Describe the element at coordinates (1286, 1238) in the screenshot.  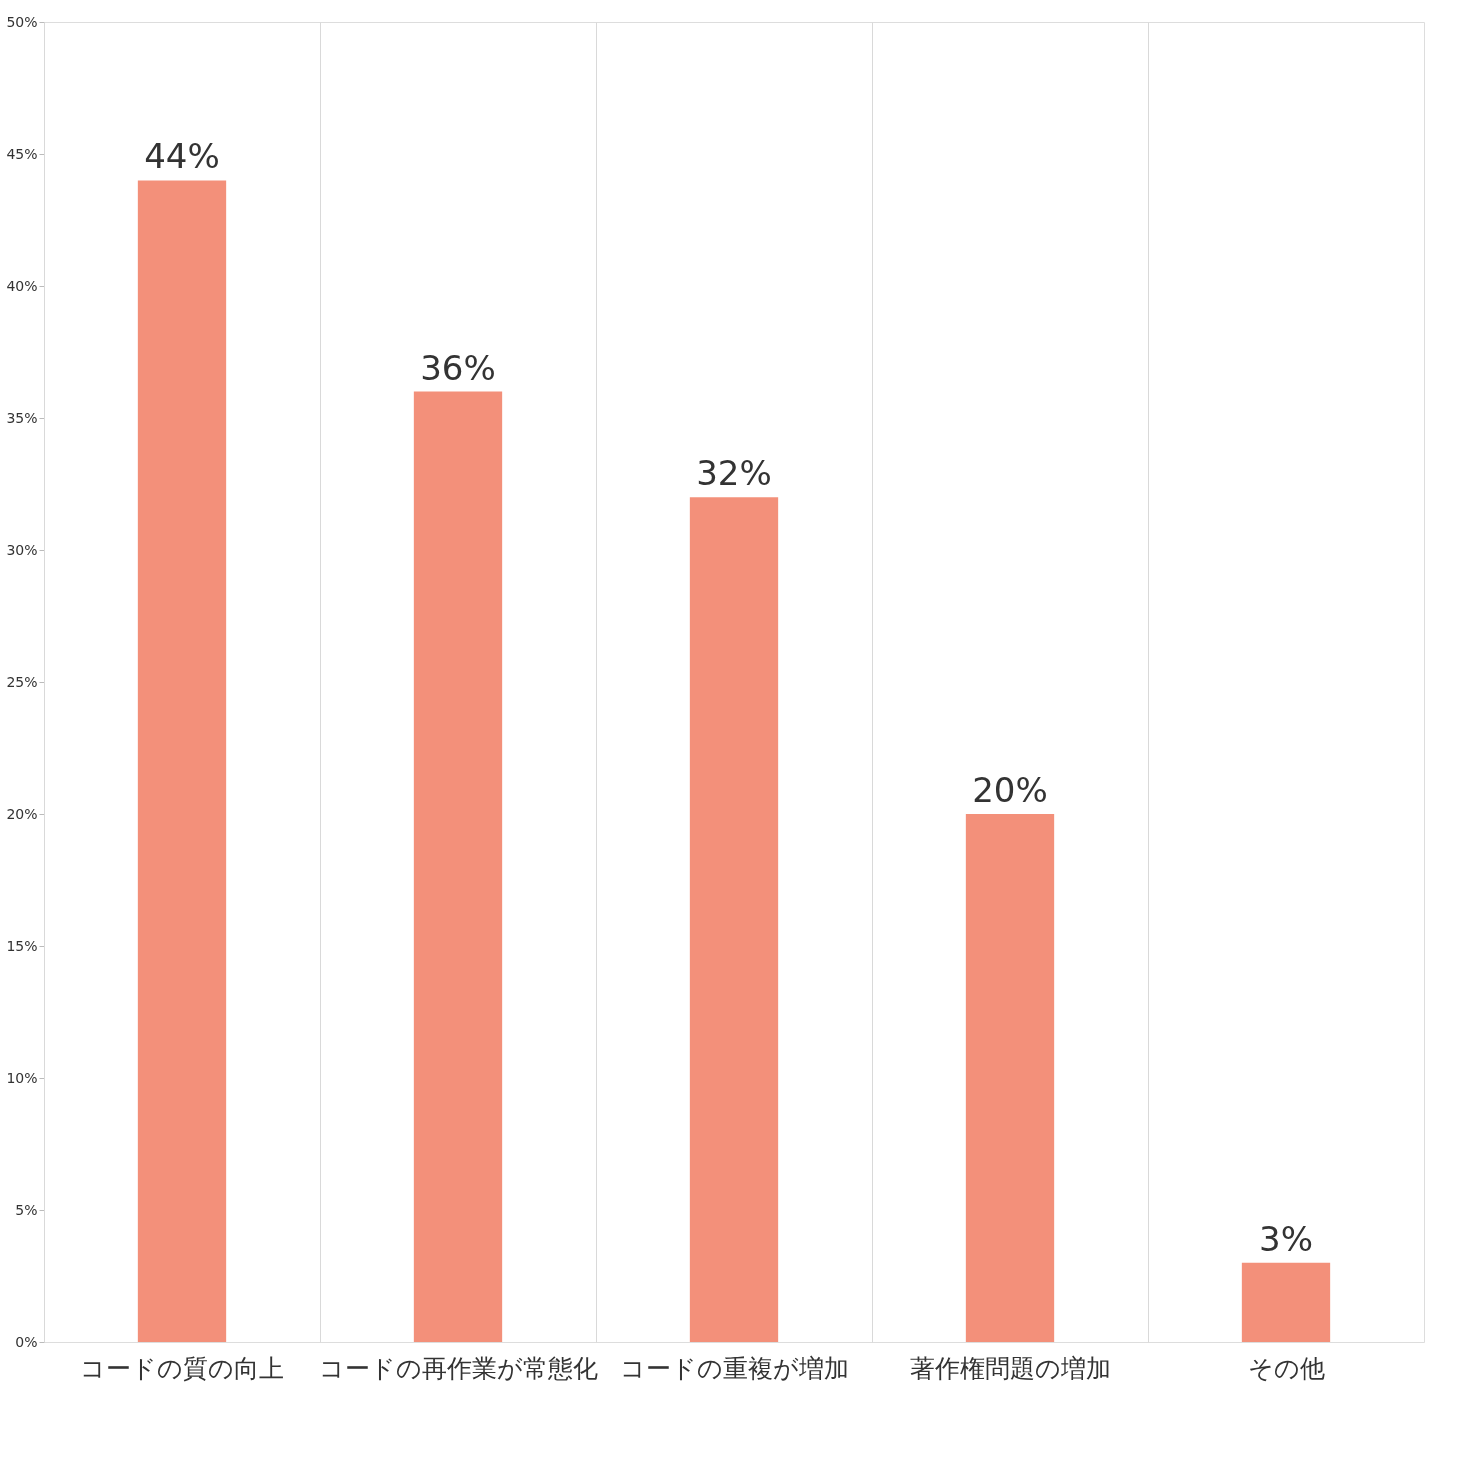
I see `data-label: 3%` at that location.